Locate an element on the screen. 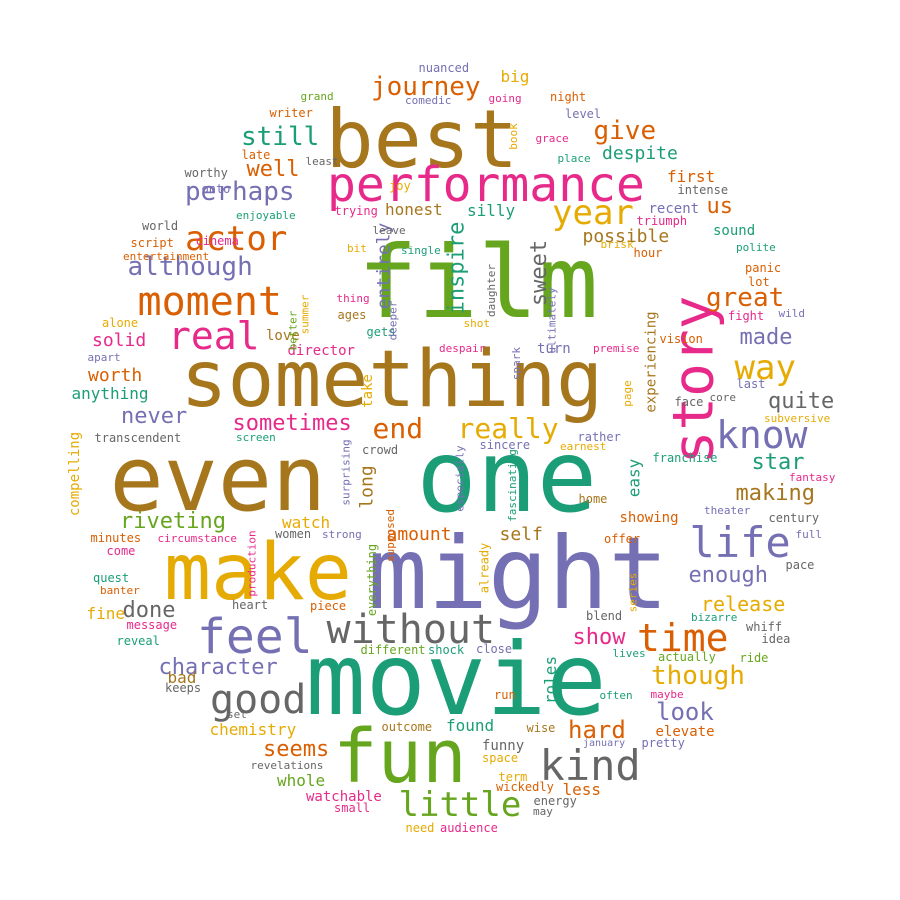  word-close: close is located at coordinates (494, 649).